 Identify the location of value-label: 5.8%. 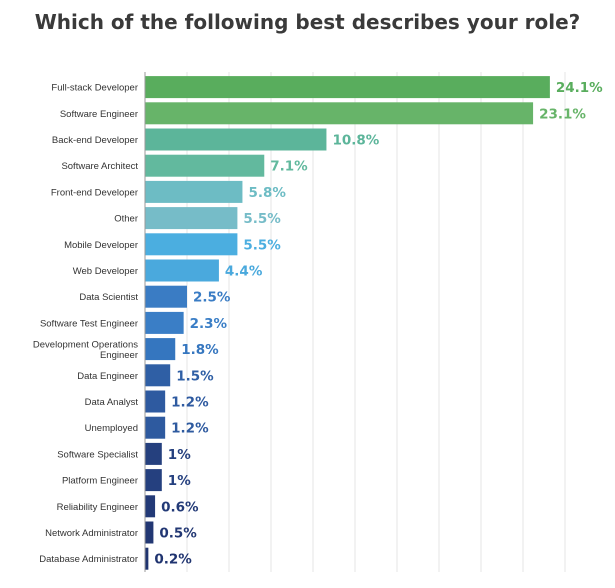
(267, 193).